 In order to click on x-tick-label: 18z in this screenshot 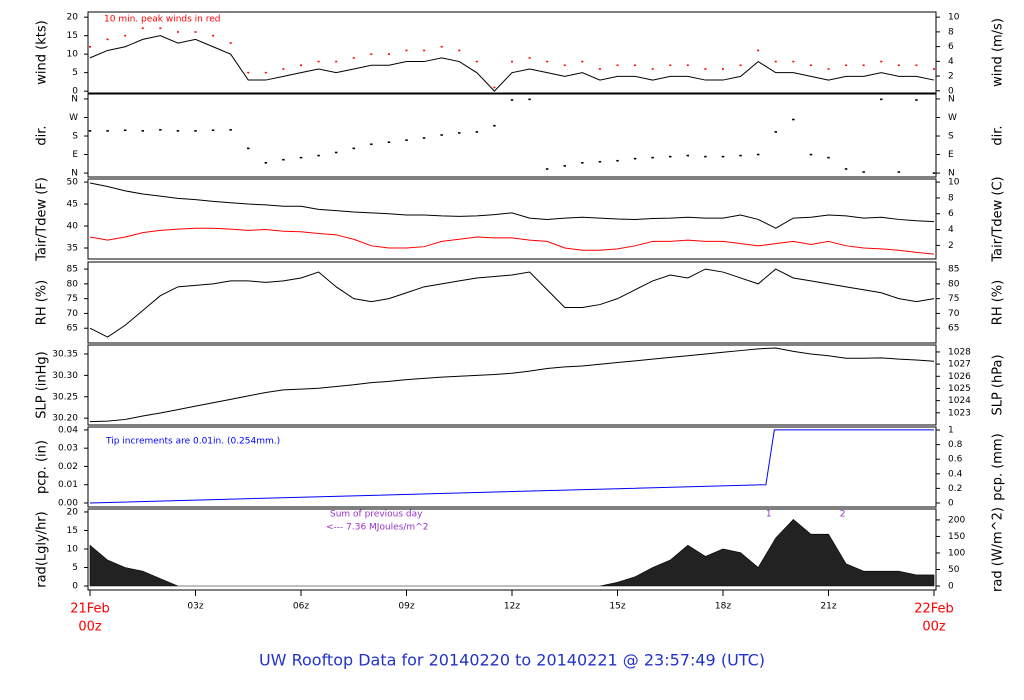, I will do `click(723, 607)`.